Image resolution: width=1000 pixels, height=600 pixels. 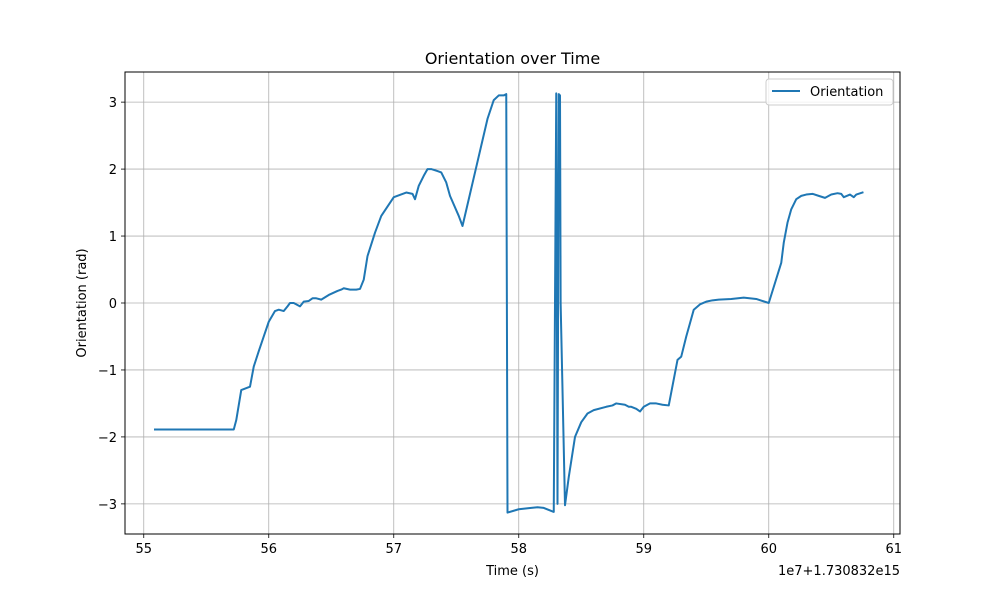 I want to click on y-tick-label: −1, so click(x=107, y=371).